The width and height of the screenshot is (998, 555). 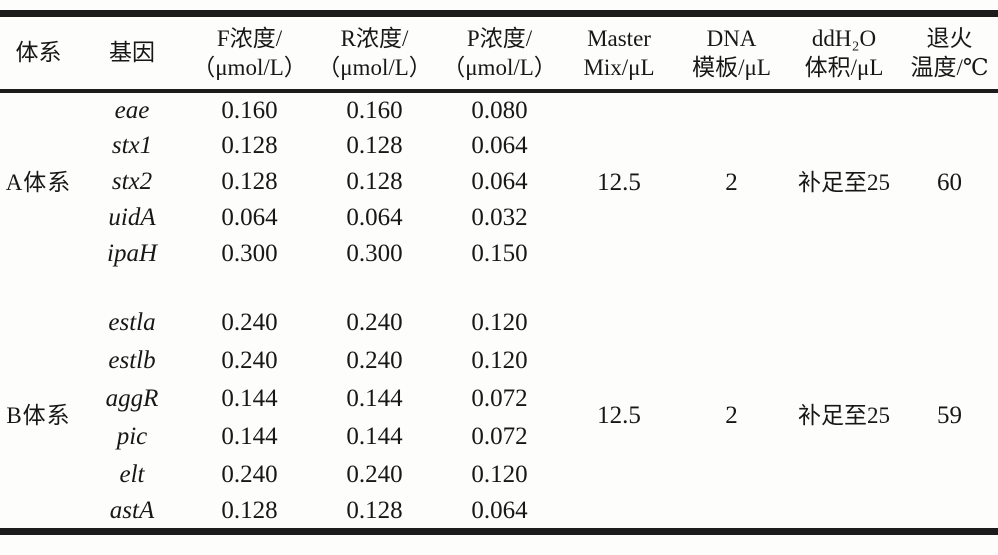 What do you see at coordinates (619, 38) in the screenshot?
I see `header-text-line1: Master` at bounding box center [619, 38].